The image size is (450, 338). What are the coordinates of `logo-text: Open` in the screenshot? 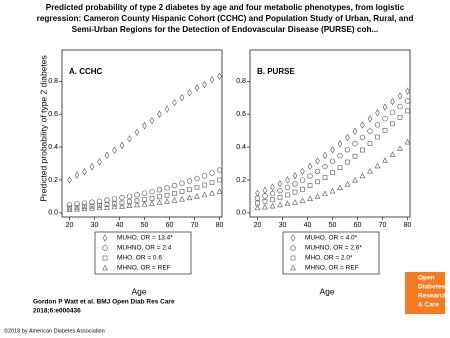 It's located at (426, 278).